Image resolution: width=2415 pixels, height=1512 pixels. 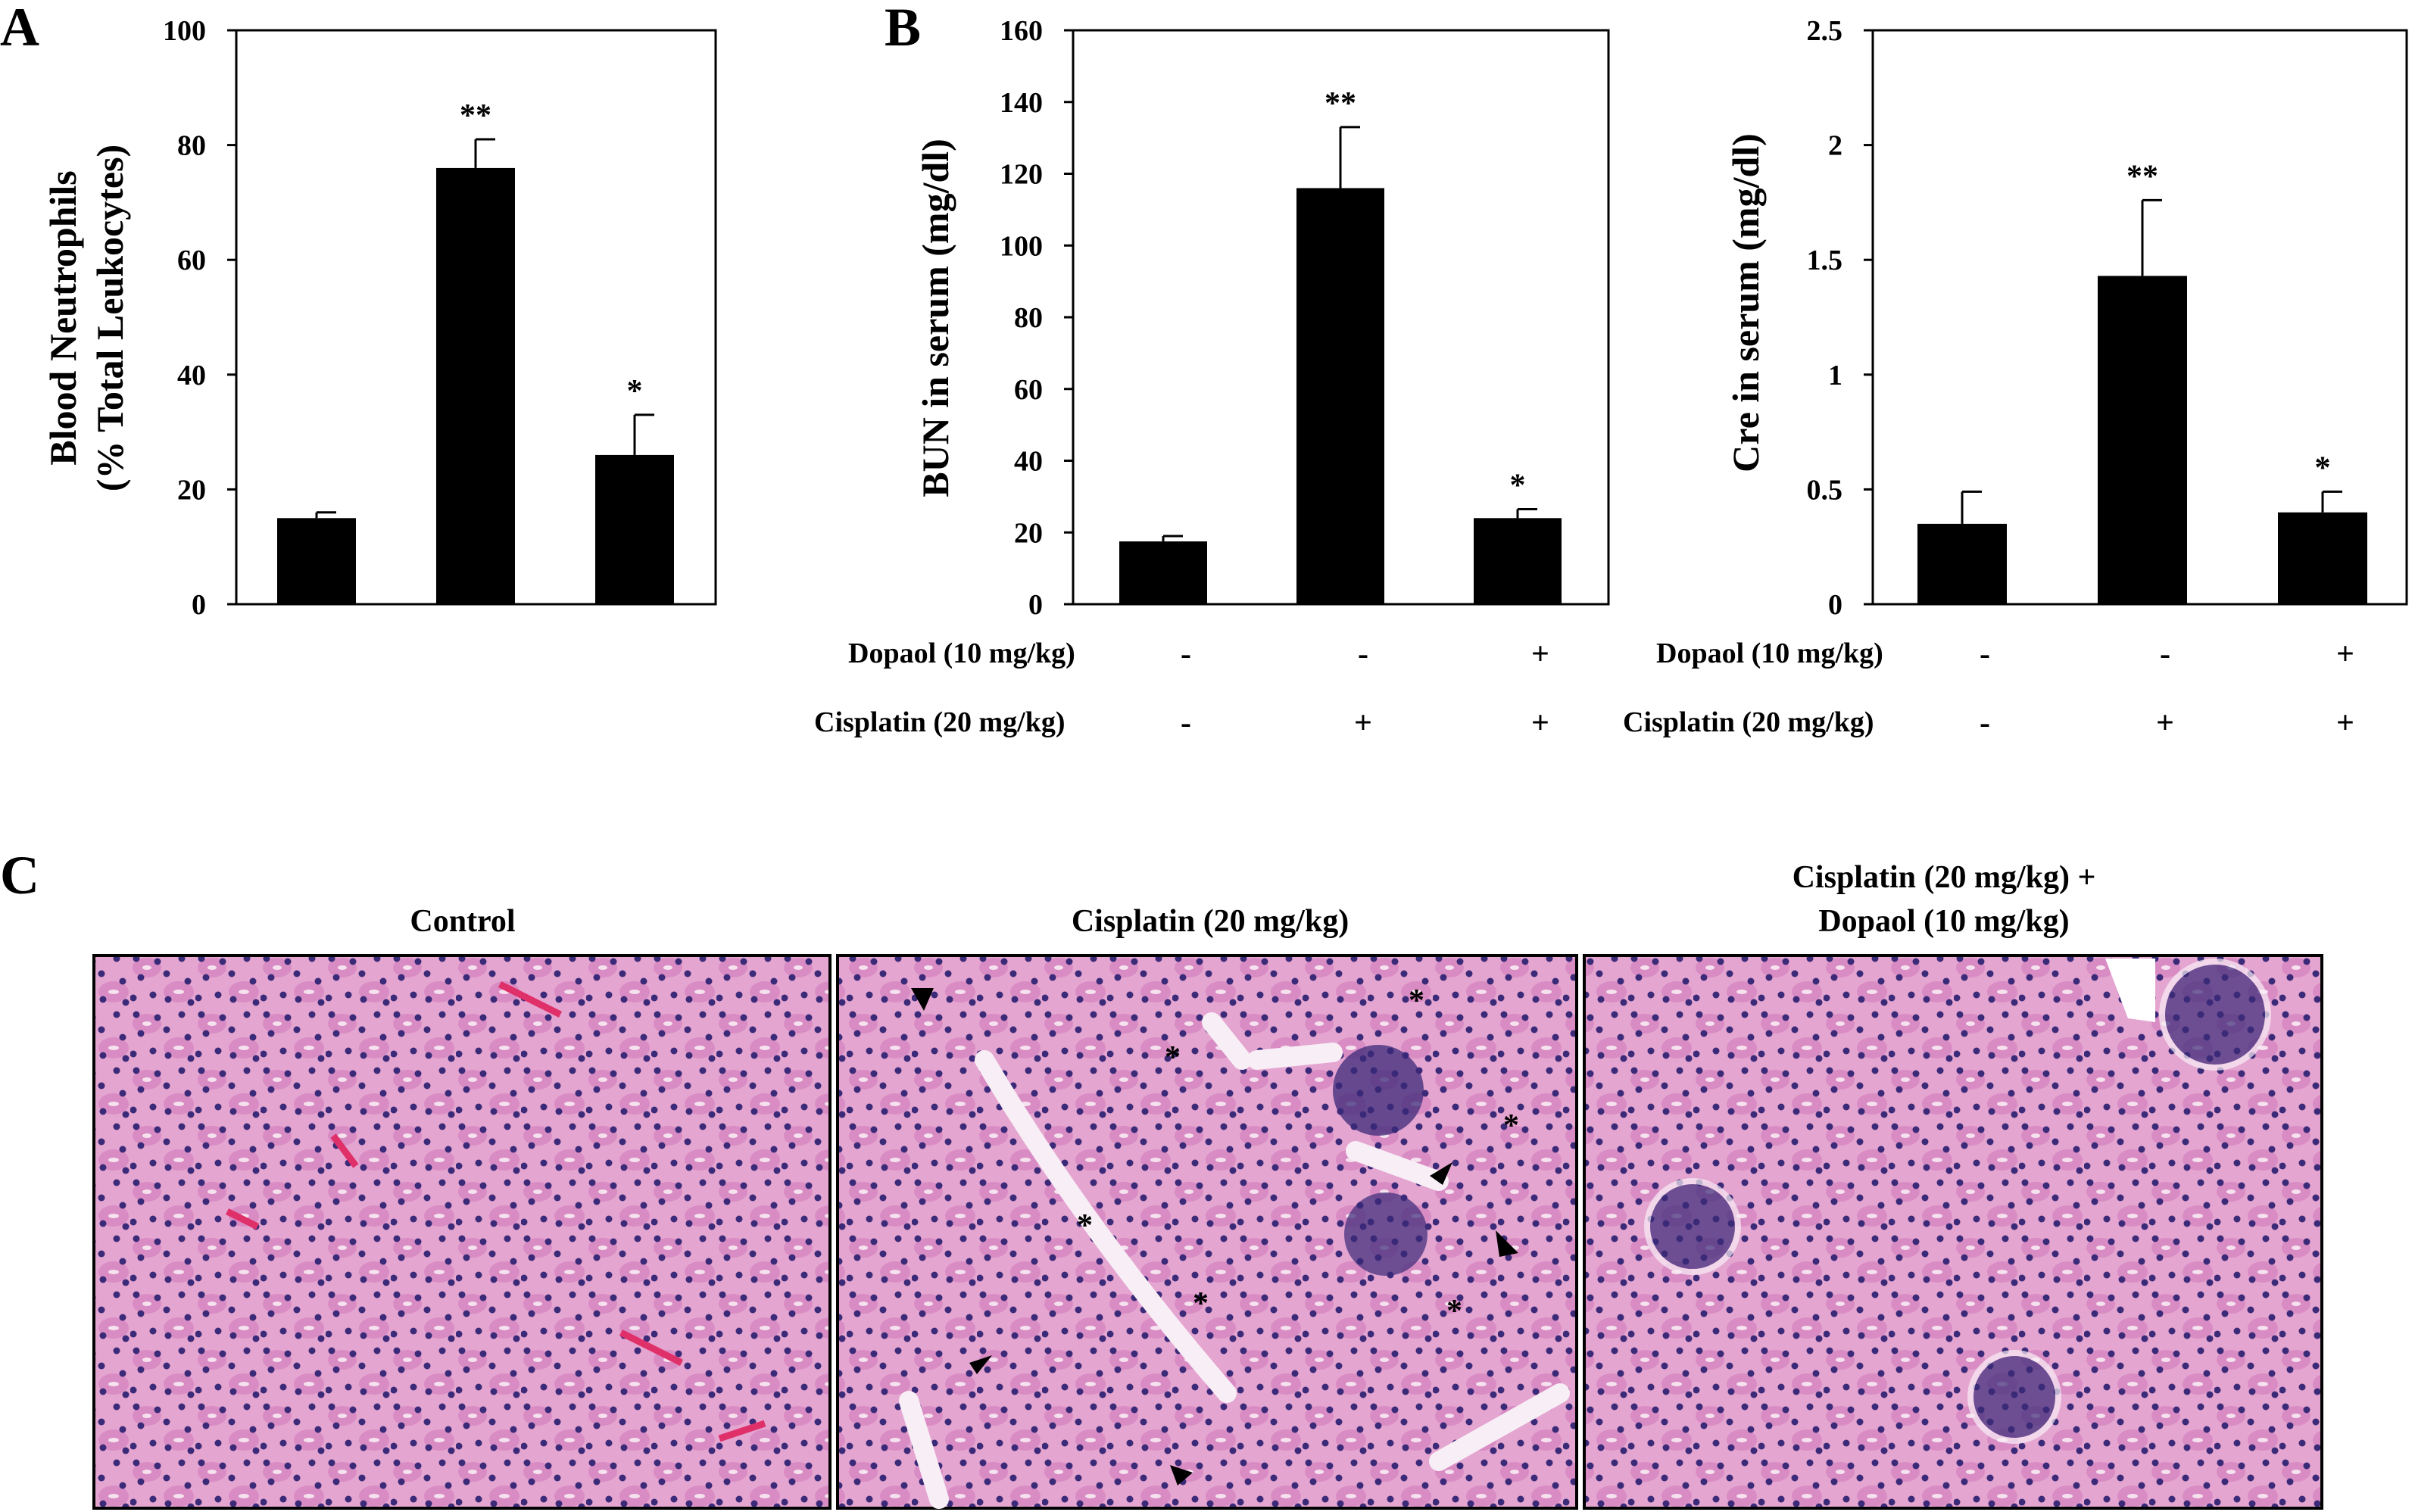 What do you see at coordinates (1234, 1260) in the screenshot?
I see `lumen-damage` at bounding box center [1234, 1260].